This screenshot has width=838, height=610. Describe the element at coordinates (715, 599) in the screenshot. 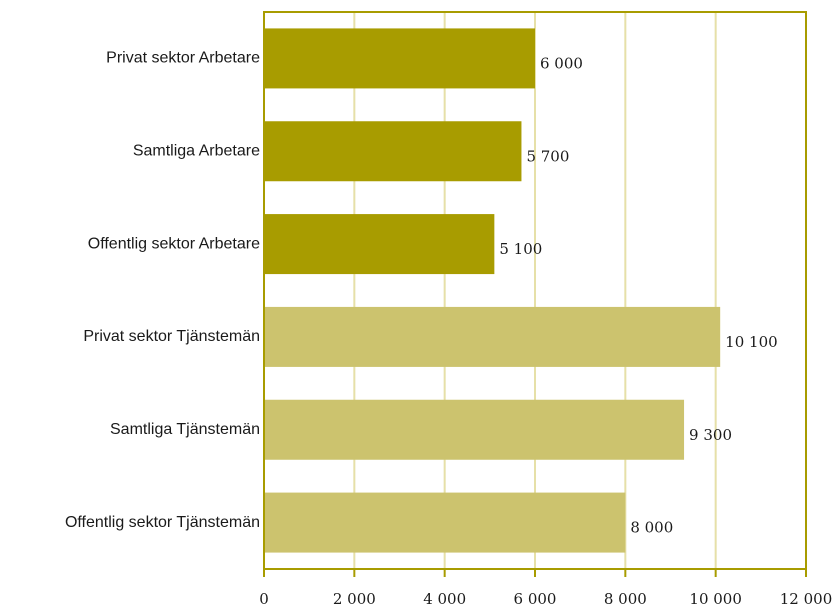

I see `x-tick-label-5: 10 000` at that location.